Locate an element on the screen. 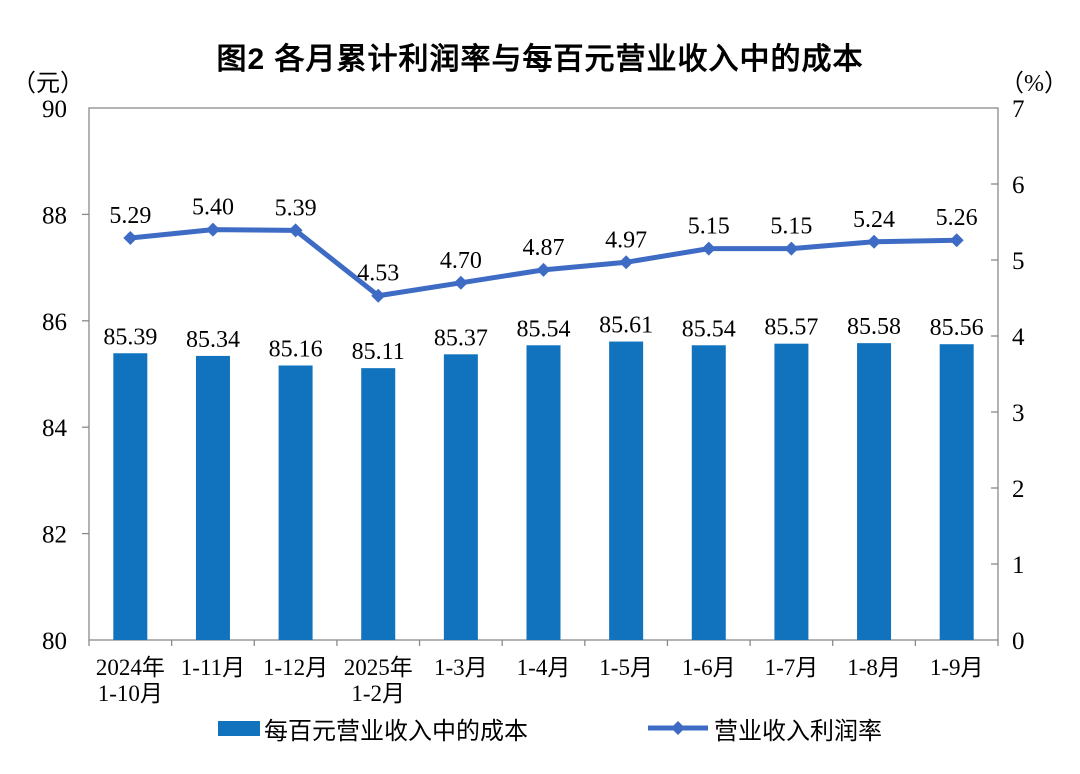 This screenshot has height=774, width=1080. line-value-label: 5.29 is located at coordinates (130, 216).